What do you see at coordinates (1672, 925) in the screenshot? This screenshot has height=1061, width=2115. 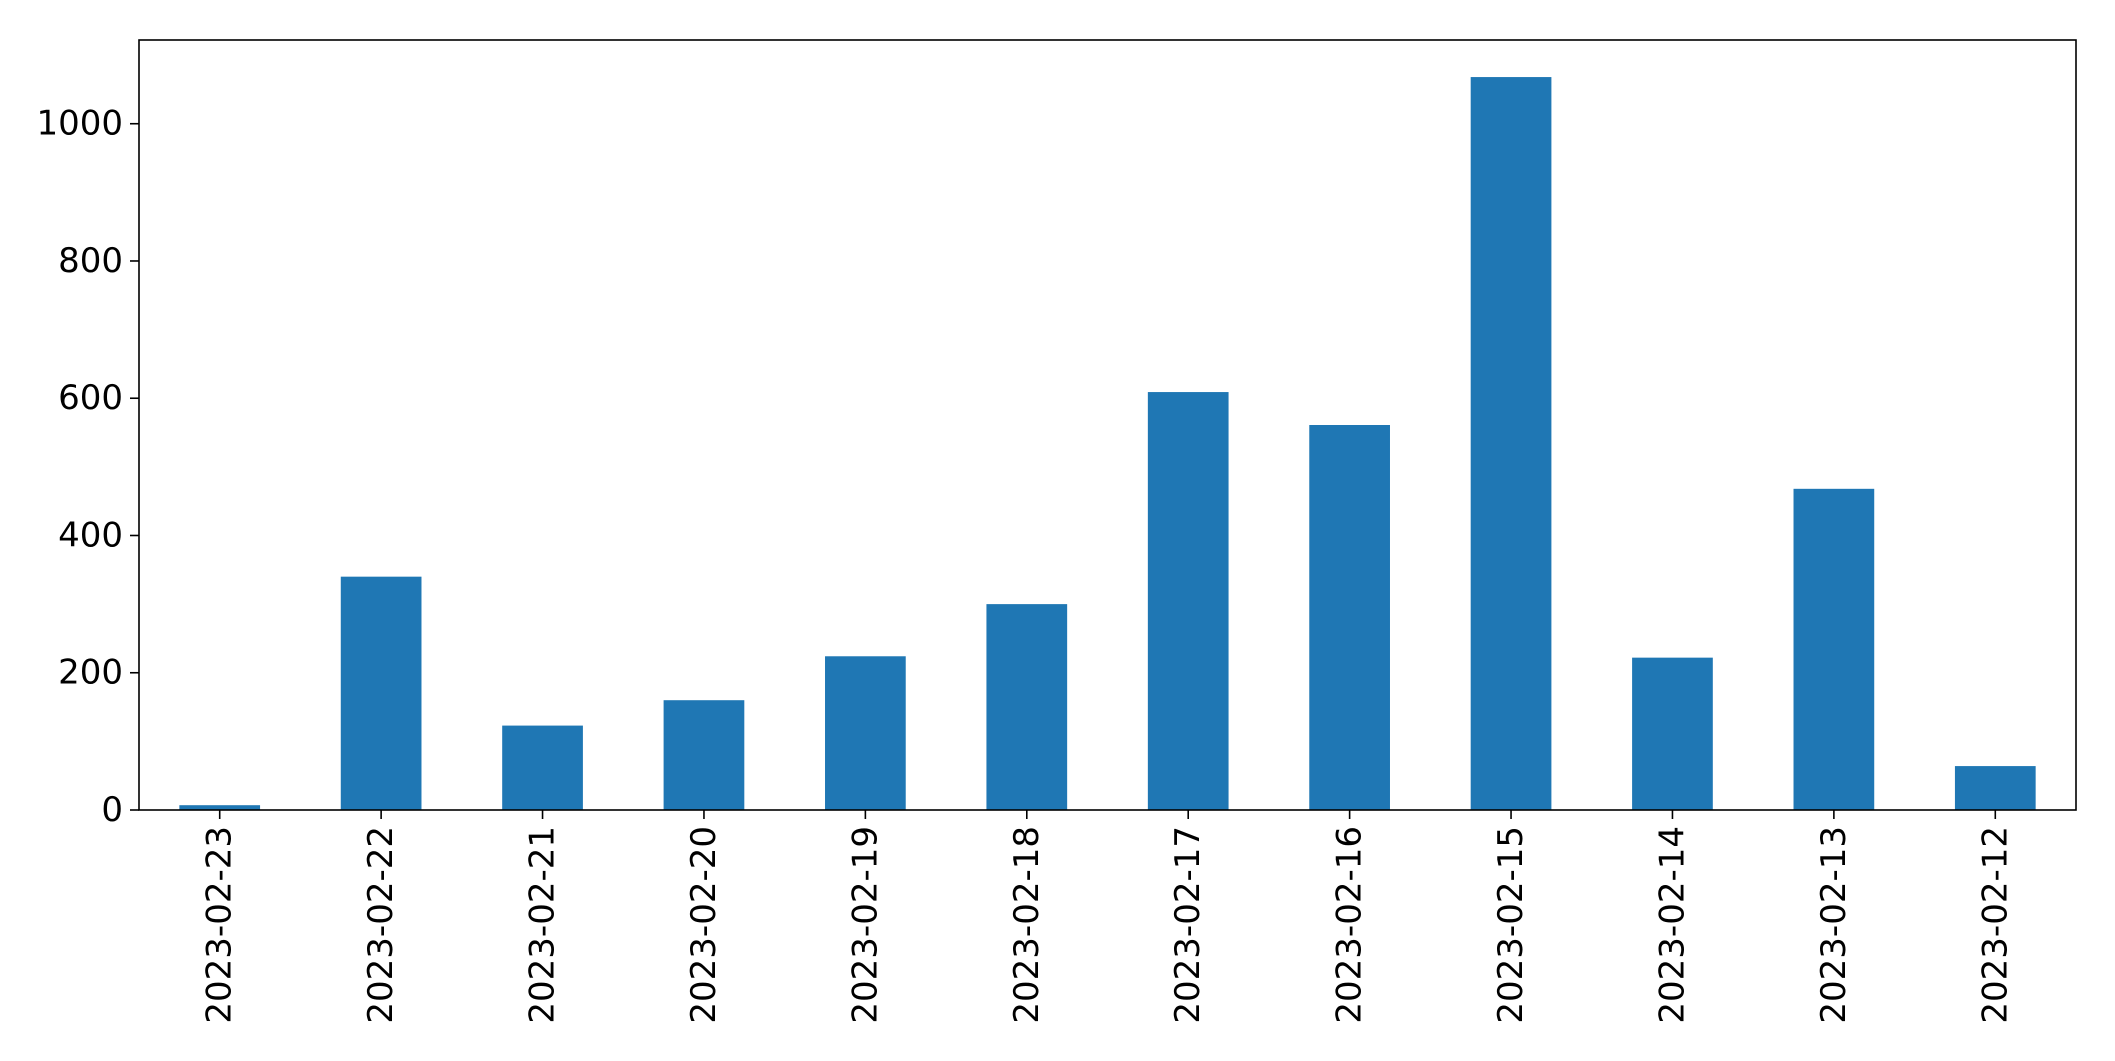 I see `x-tick-label: 2023-02-14` at bounding box center [1672, 925].